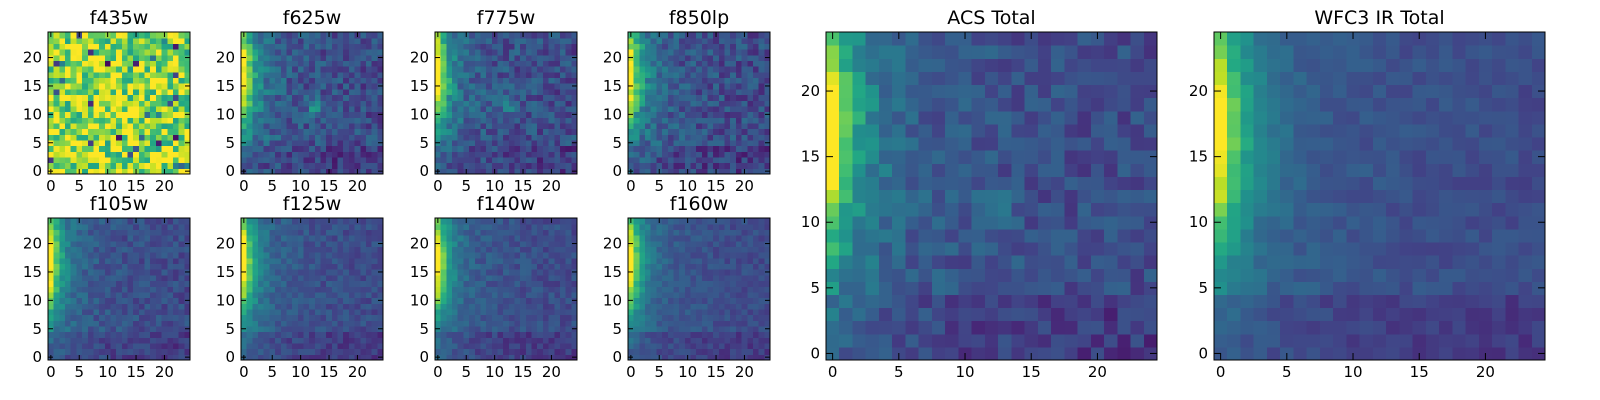 The height and width of the screenshot is (400, 1600). I want to click on axes-frame, so click(119, 289).